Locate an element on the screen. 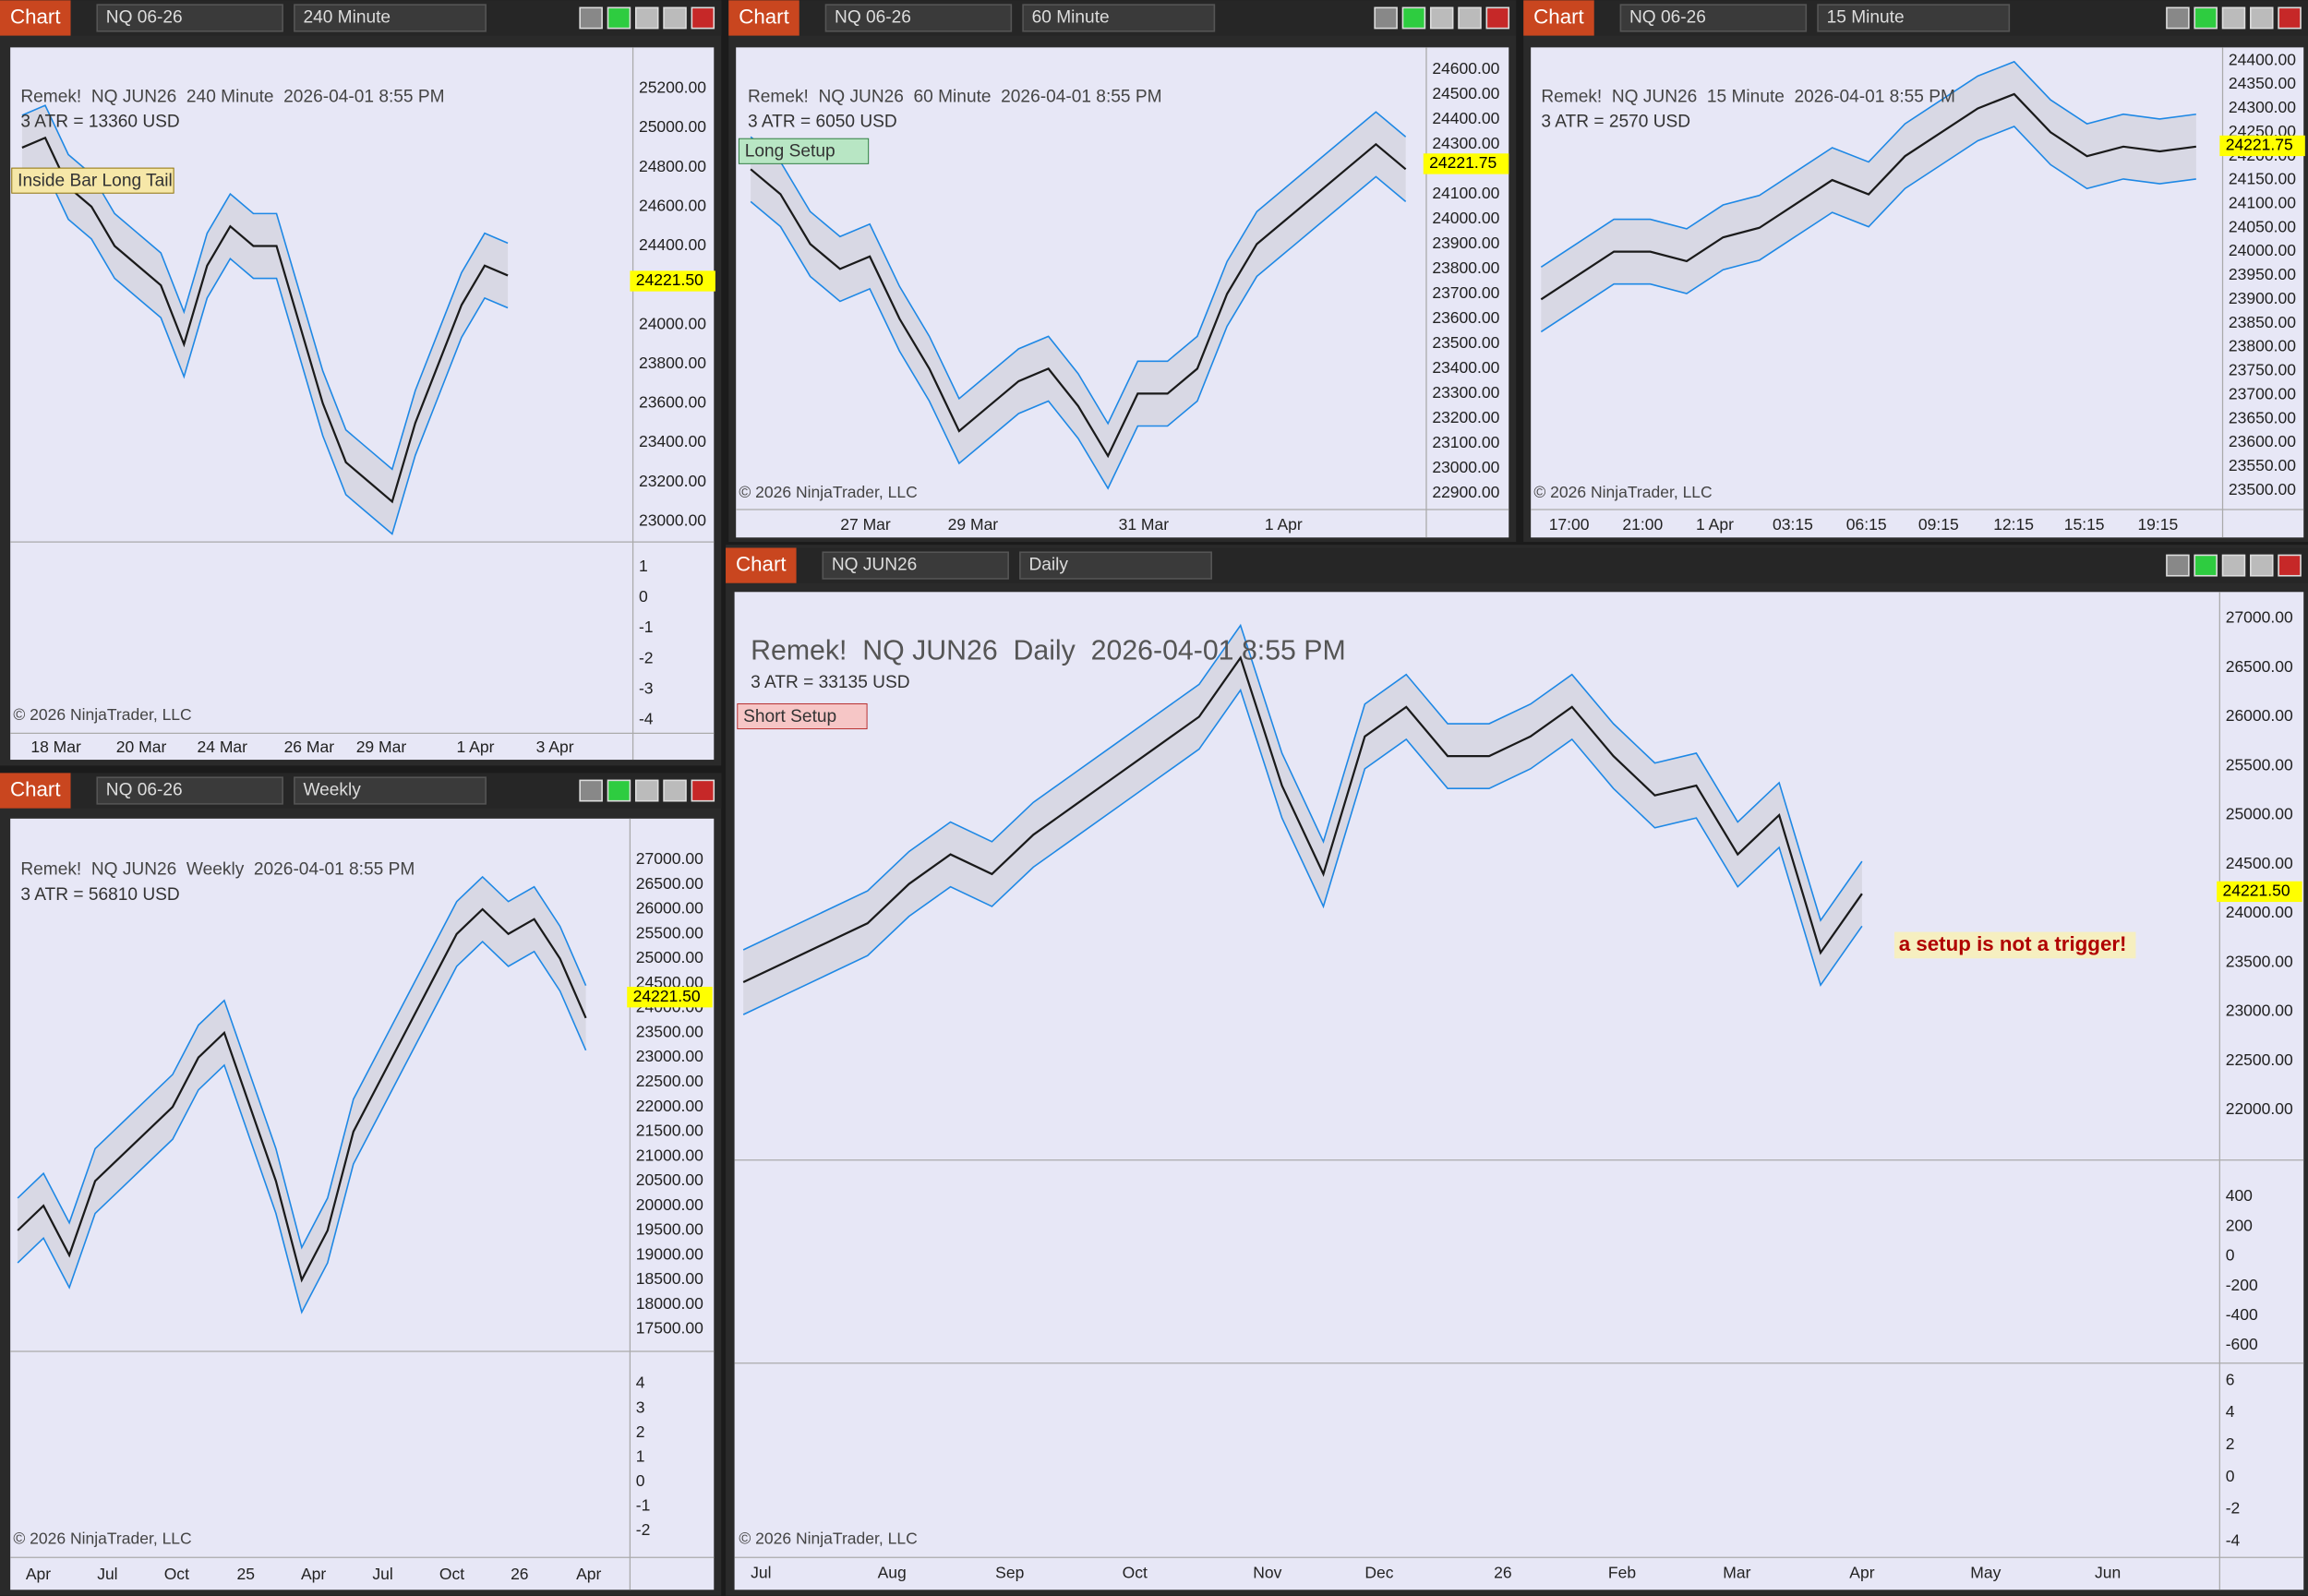 The width and height of the screenshot is (2308, 1596). period-name: 60 Minute is located at coordinates (1071, 18).